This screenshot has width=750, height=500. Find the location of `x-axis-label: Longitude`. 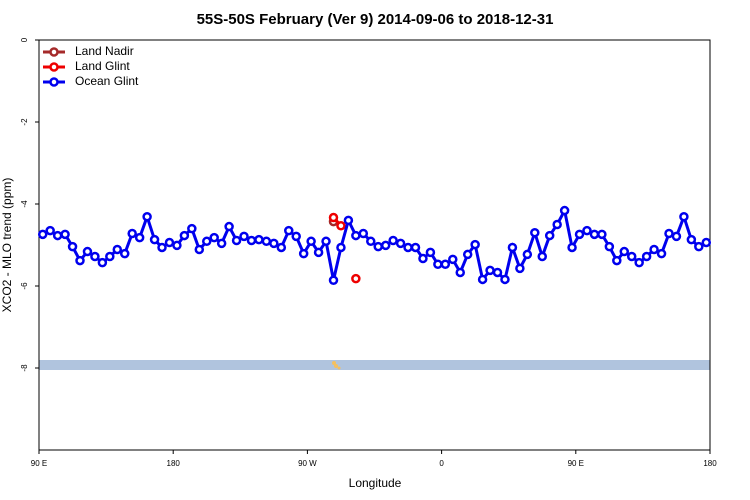

x-axis-label: Longitude is located at coordinates (375, 483).